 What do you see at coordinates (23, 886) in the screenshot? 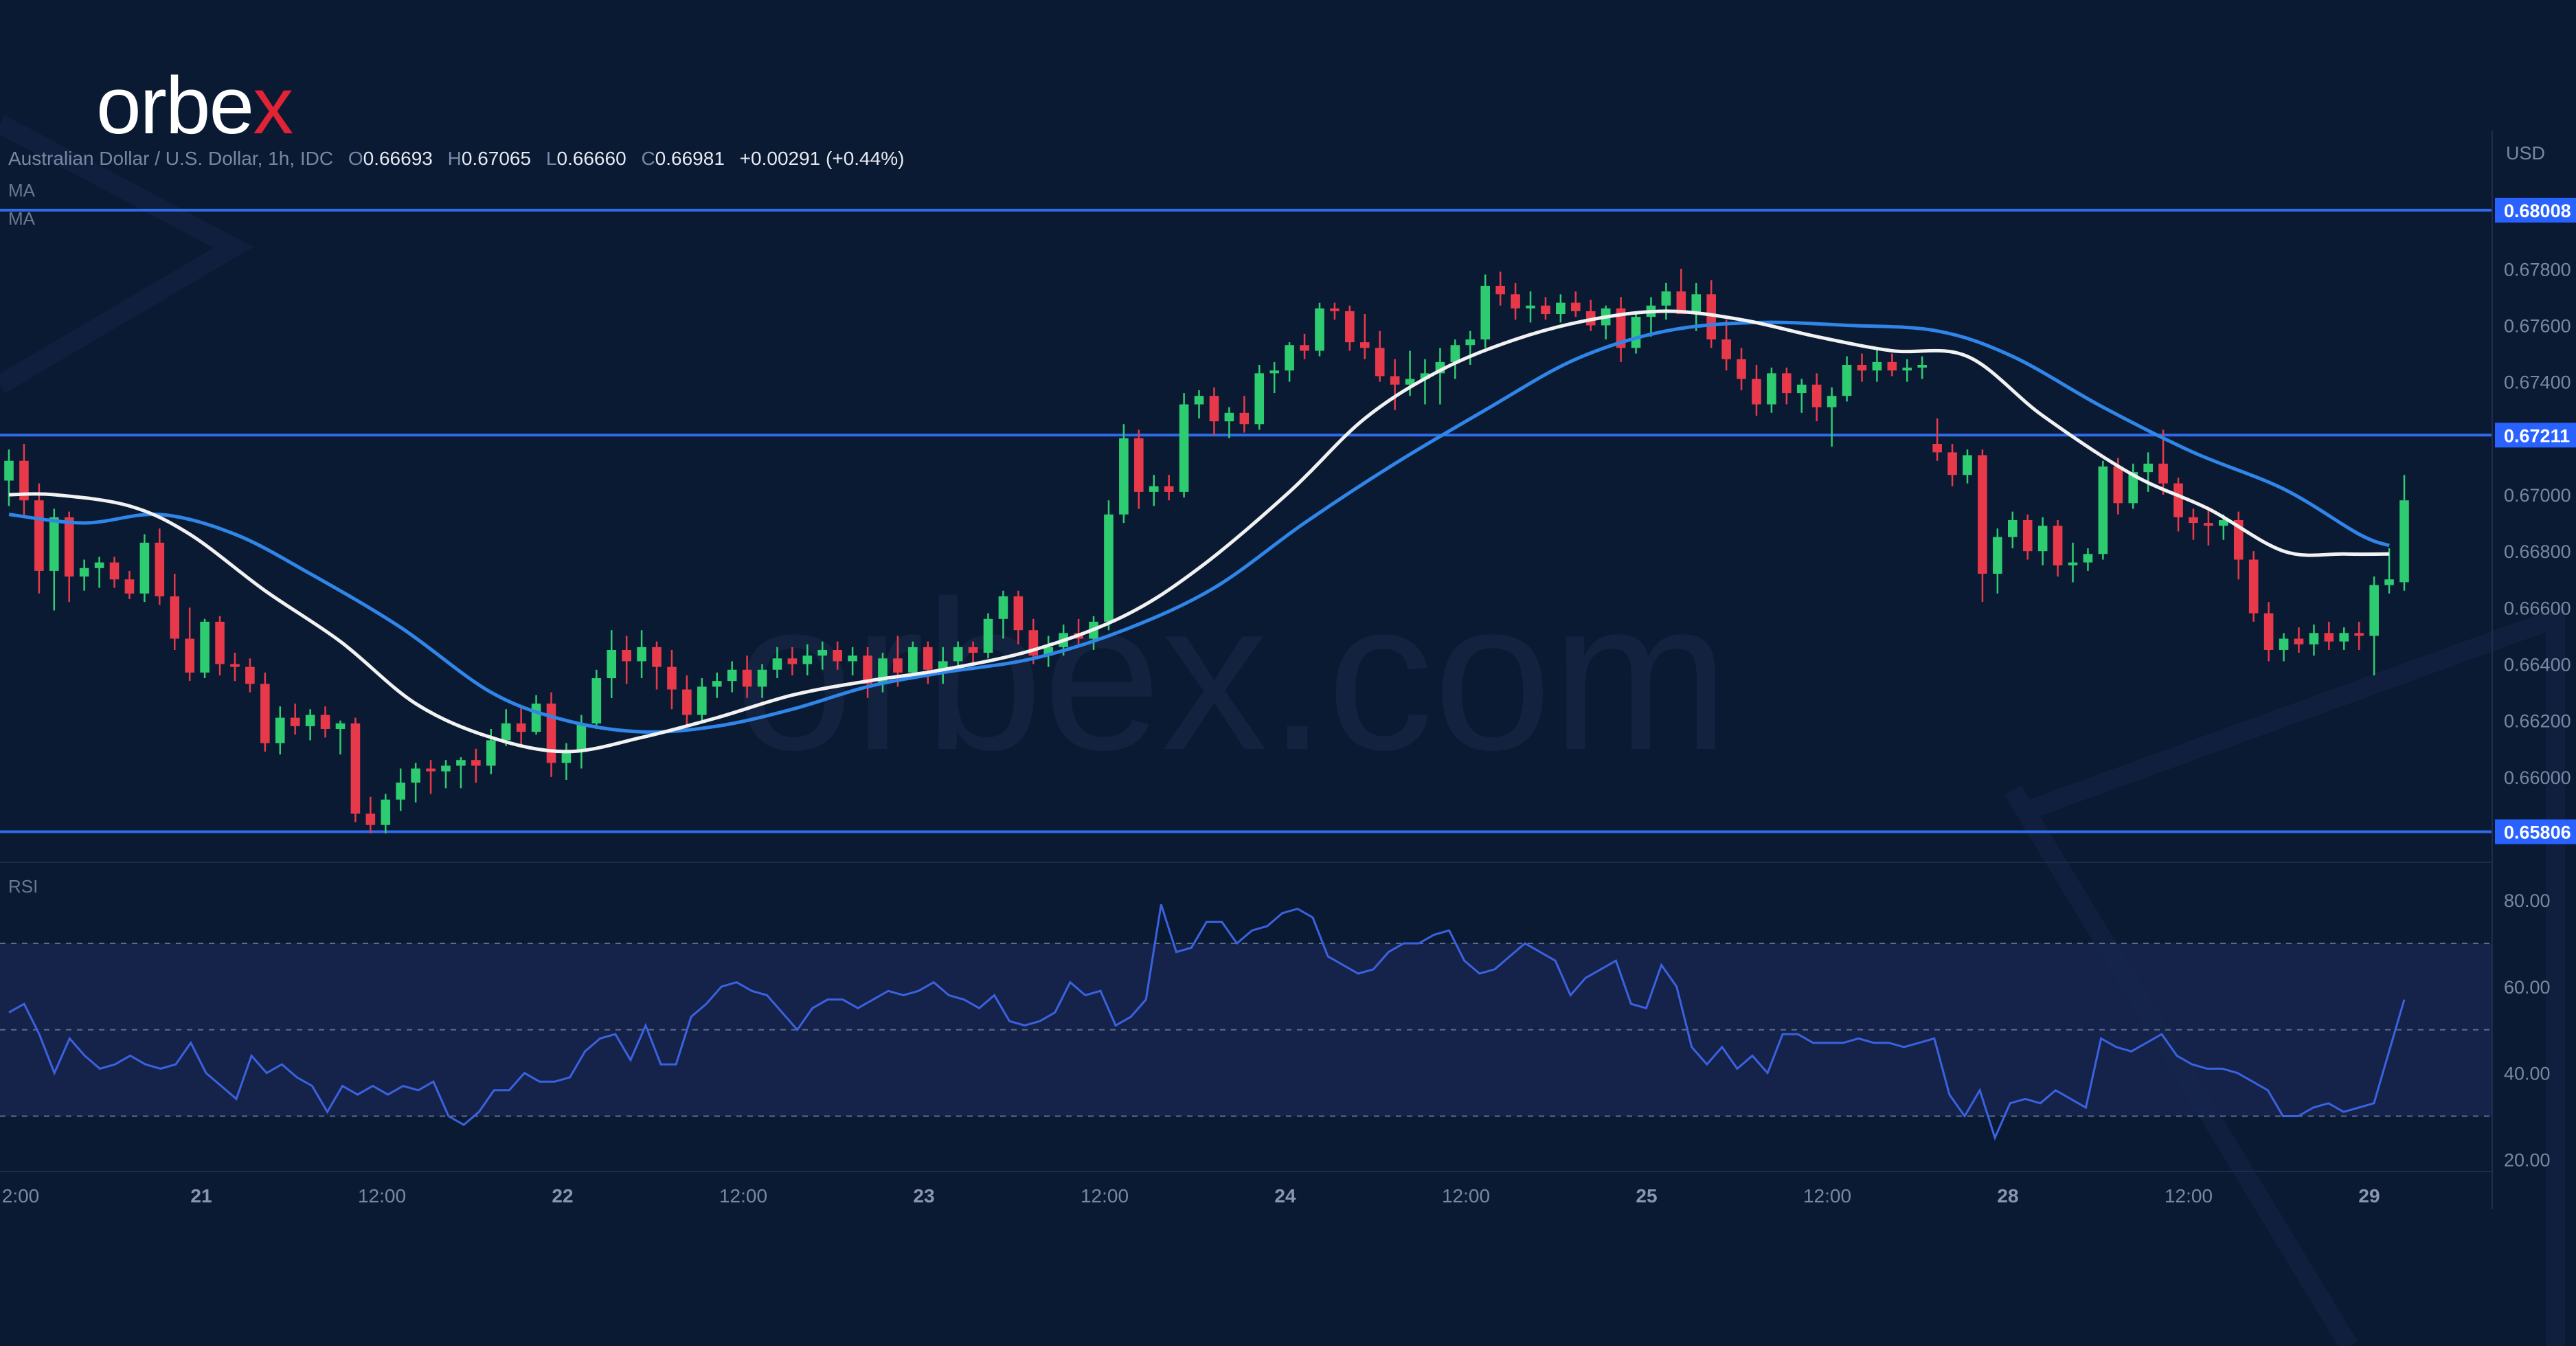
I see `rsi-indicator-label: RSI` at bounding box center [23, 886].